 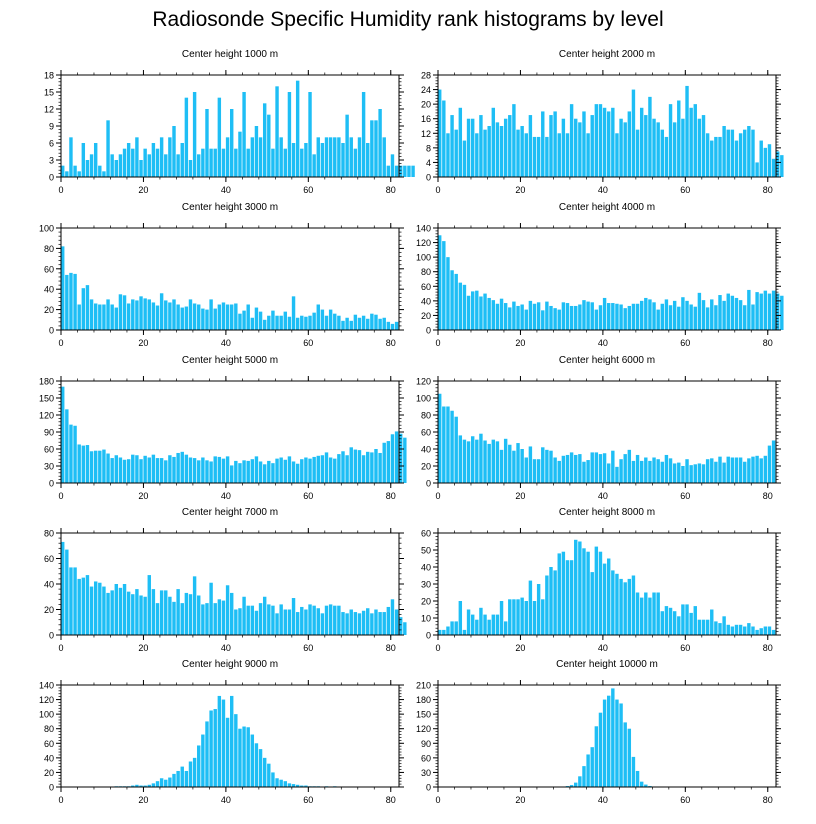 I want to click on panel-10-ytick-label: 60, so click(x=426, y=758).